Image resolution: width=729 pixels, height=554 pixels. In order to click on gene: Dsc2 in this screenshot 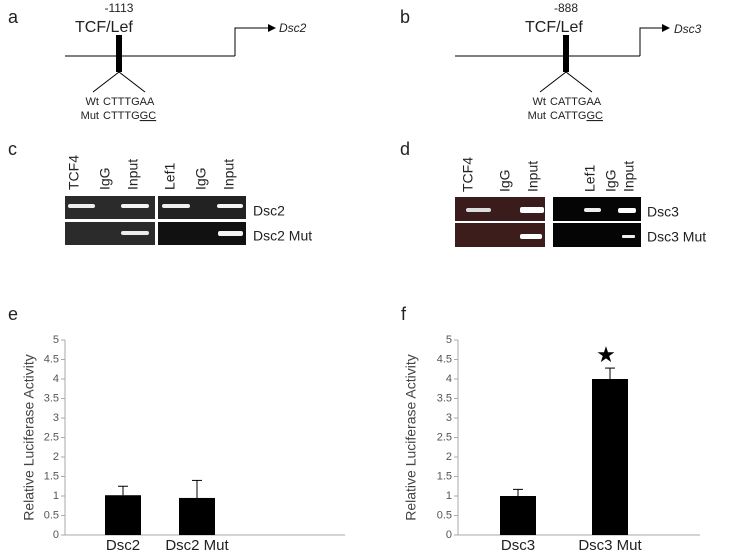, I will do `click(293, 28)`.